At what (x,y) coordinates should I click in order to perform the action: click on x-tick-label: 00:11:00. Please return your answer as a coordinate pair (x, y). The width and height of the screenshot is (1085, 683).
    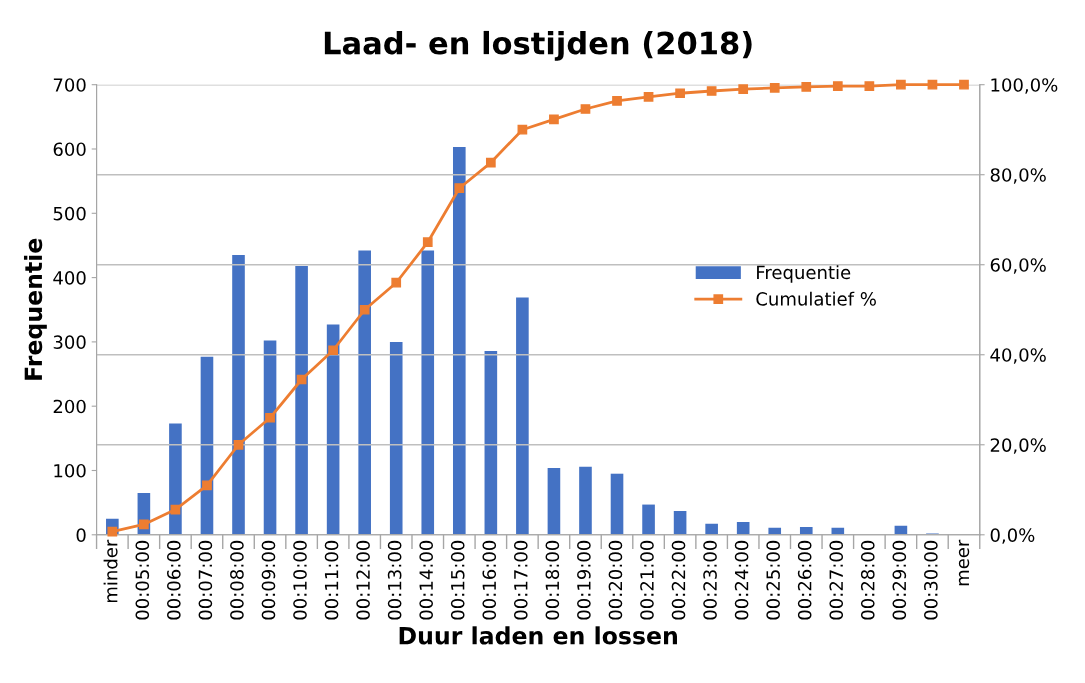
    Looking at the image, I should click on (331, 580).